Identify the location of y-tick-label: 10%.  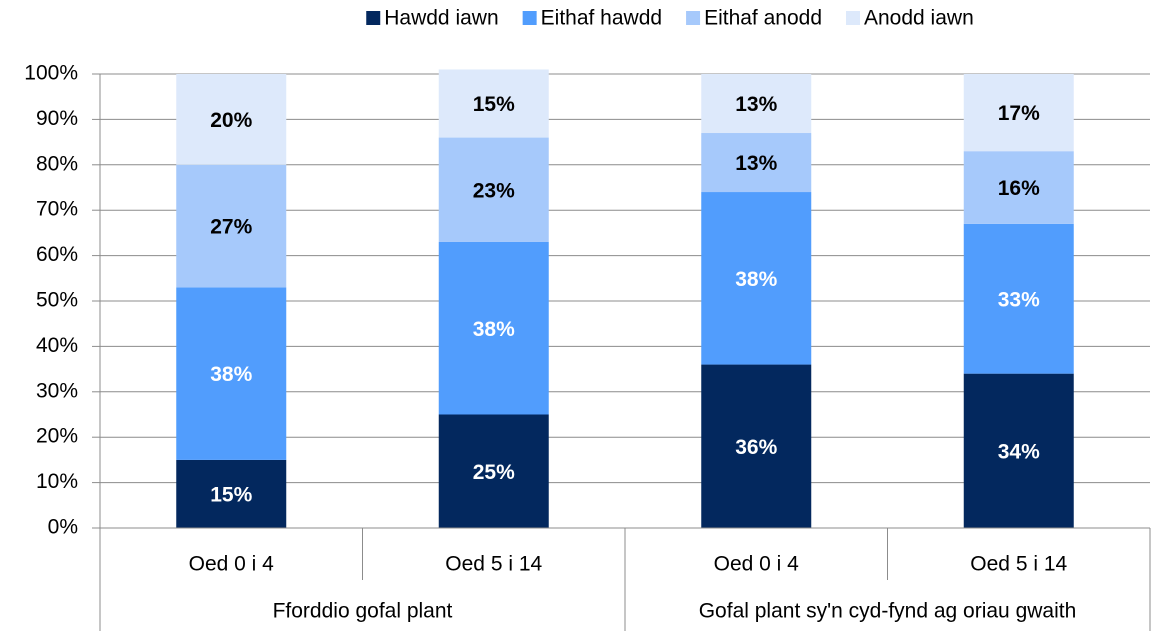
(57, 481).